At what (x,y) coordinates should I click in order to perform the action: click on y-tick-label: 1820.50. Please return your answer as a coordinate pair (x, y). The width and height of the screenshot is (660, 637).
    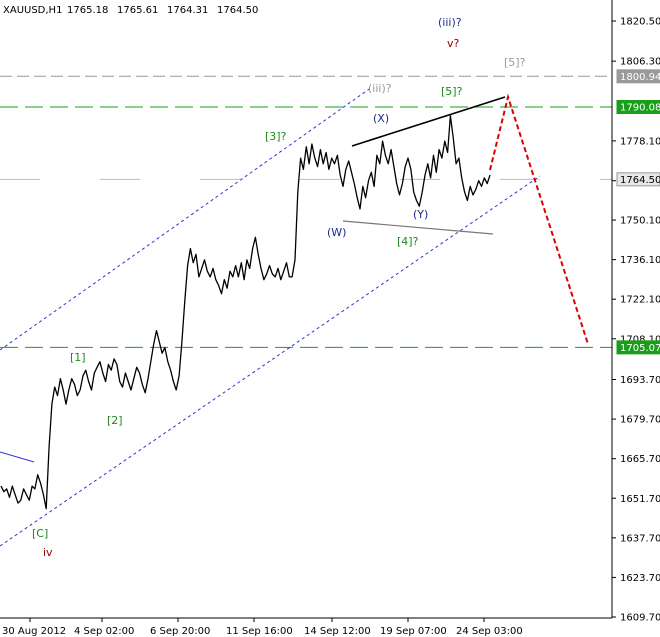
    Looking at the image, I should click on (640, 22).